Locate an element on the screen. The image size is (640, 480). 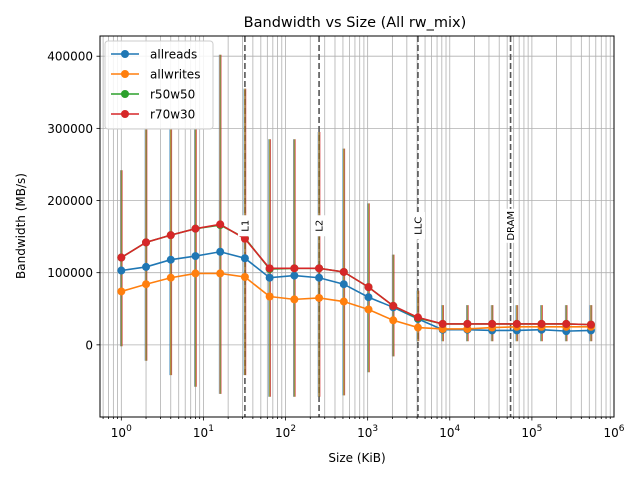
cache-label-l2: L2 is located at coordinates (320, 226).